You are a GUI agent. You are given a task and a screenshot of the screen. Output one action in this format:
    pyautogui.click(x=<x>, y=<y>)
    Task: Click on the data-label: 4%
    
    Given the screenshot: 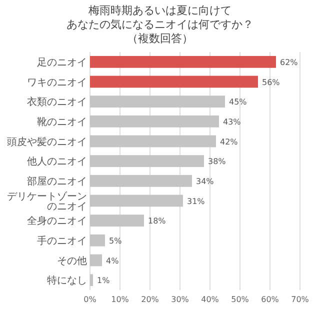 What is the action you would take?
    pyautogui.click(x=113, y=261)
    